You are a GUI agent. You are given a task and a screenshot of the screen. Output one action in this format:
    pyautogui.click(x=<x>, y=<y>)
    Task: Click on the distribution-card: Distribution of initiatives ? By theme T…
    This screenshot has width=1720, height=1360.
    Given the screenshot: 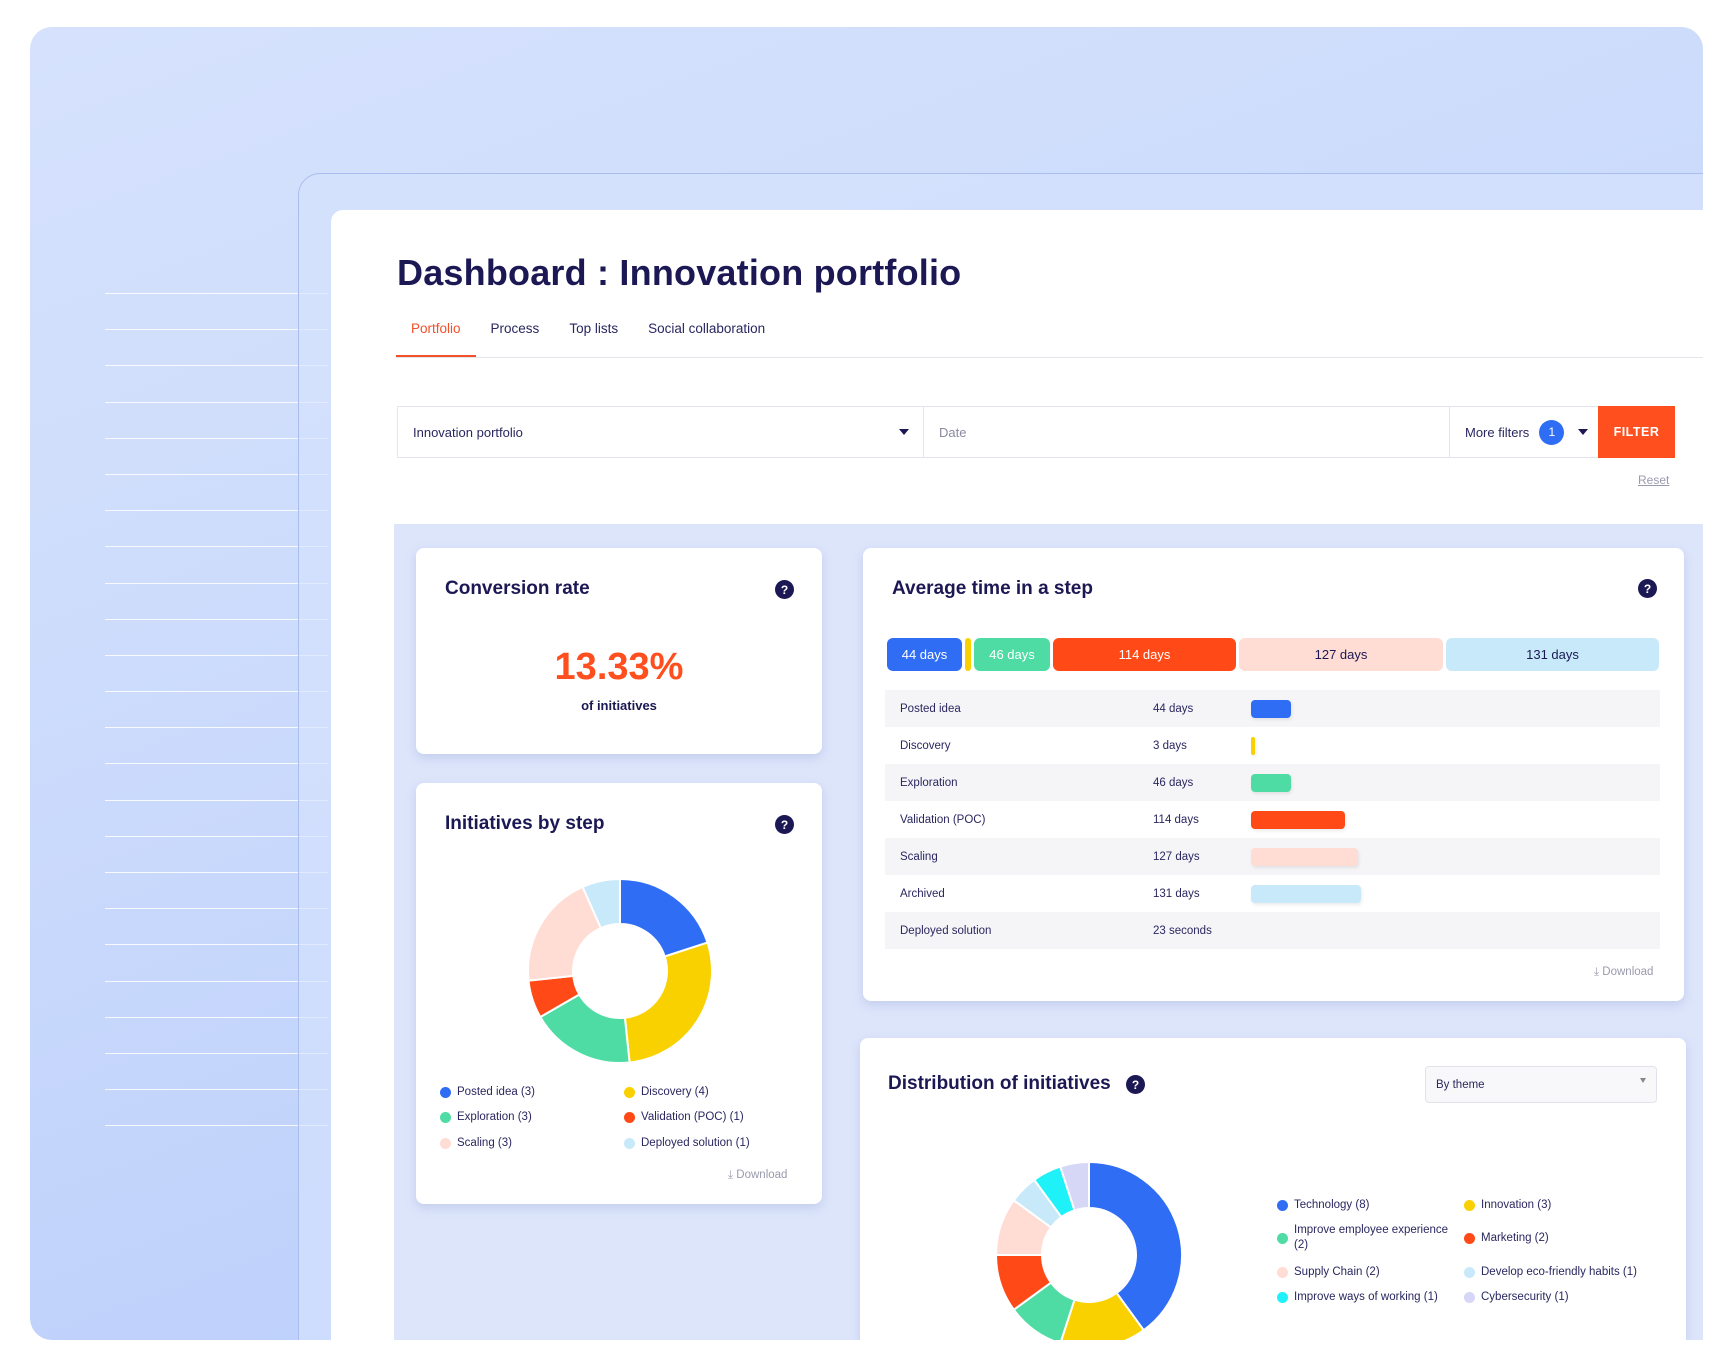 What is the action you would take?
    pyautogui.click(x=1273, y=1198)
    